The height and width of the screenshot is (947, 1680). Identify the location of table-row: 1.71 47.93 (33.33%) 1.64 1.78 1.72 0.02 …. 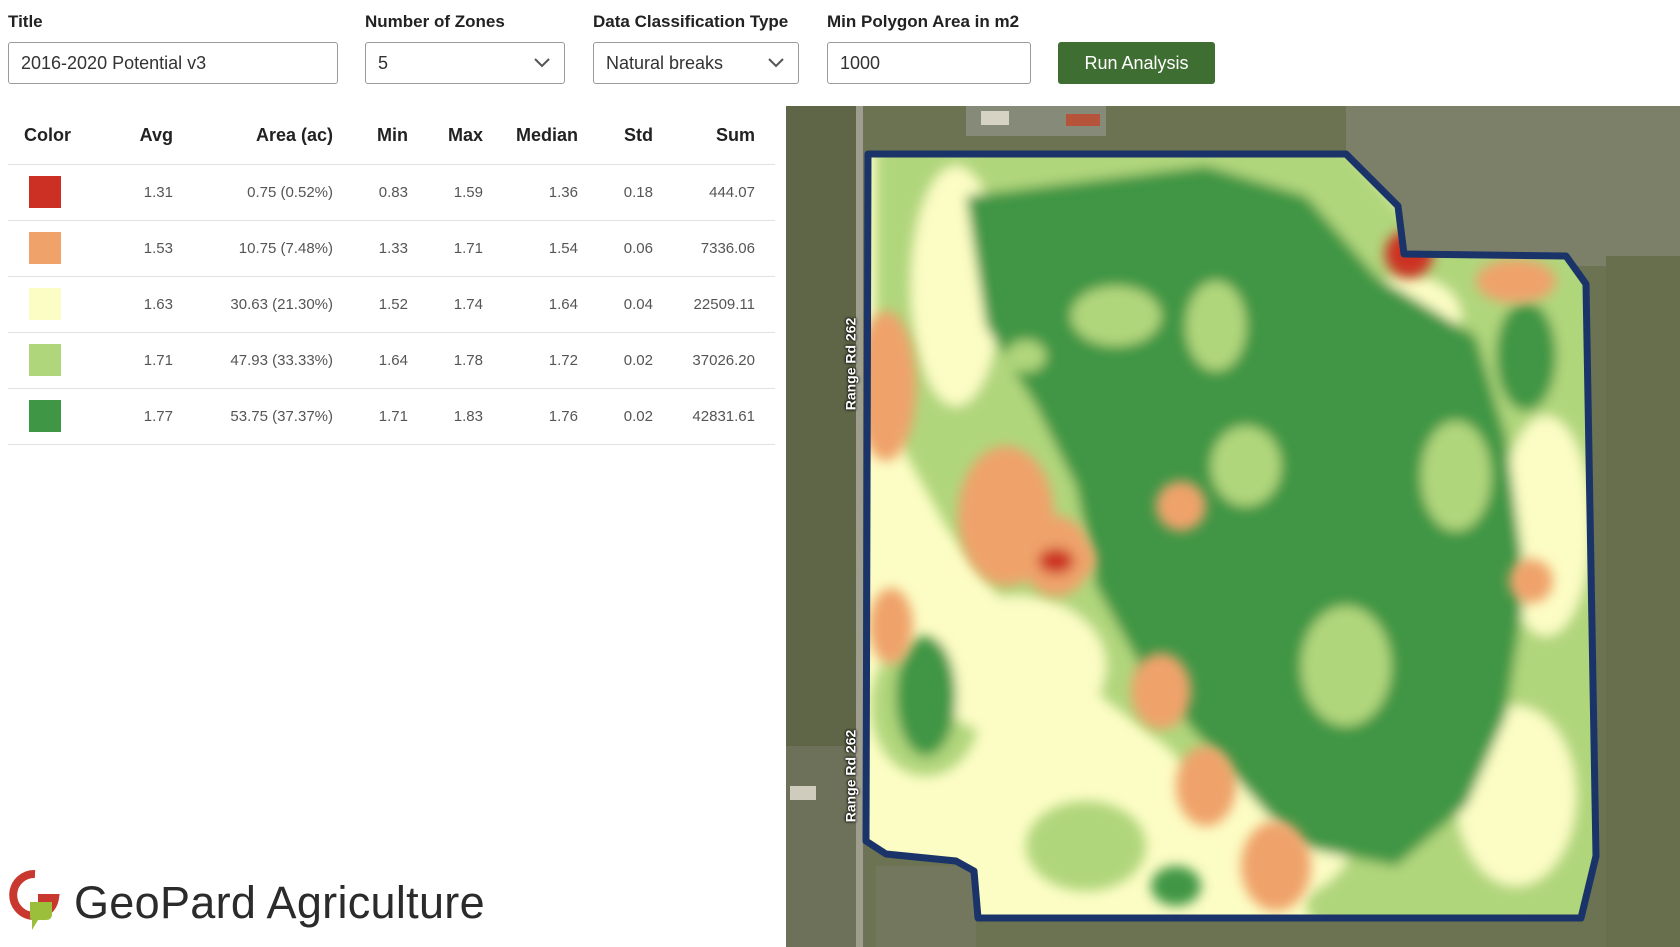
(391, 360).